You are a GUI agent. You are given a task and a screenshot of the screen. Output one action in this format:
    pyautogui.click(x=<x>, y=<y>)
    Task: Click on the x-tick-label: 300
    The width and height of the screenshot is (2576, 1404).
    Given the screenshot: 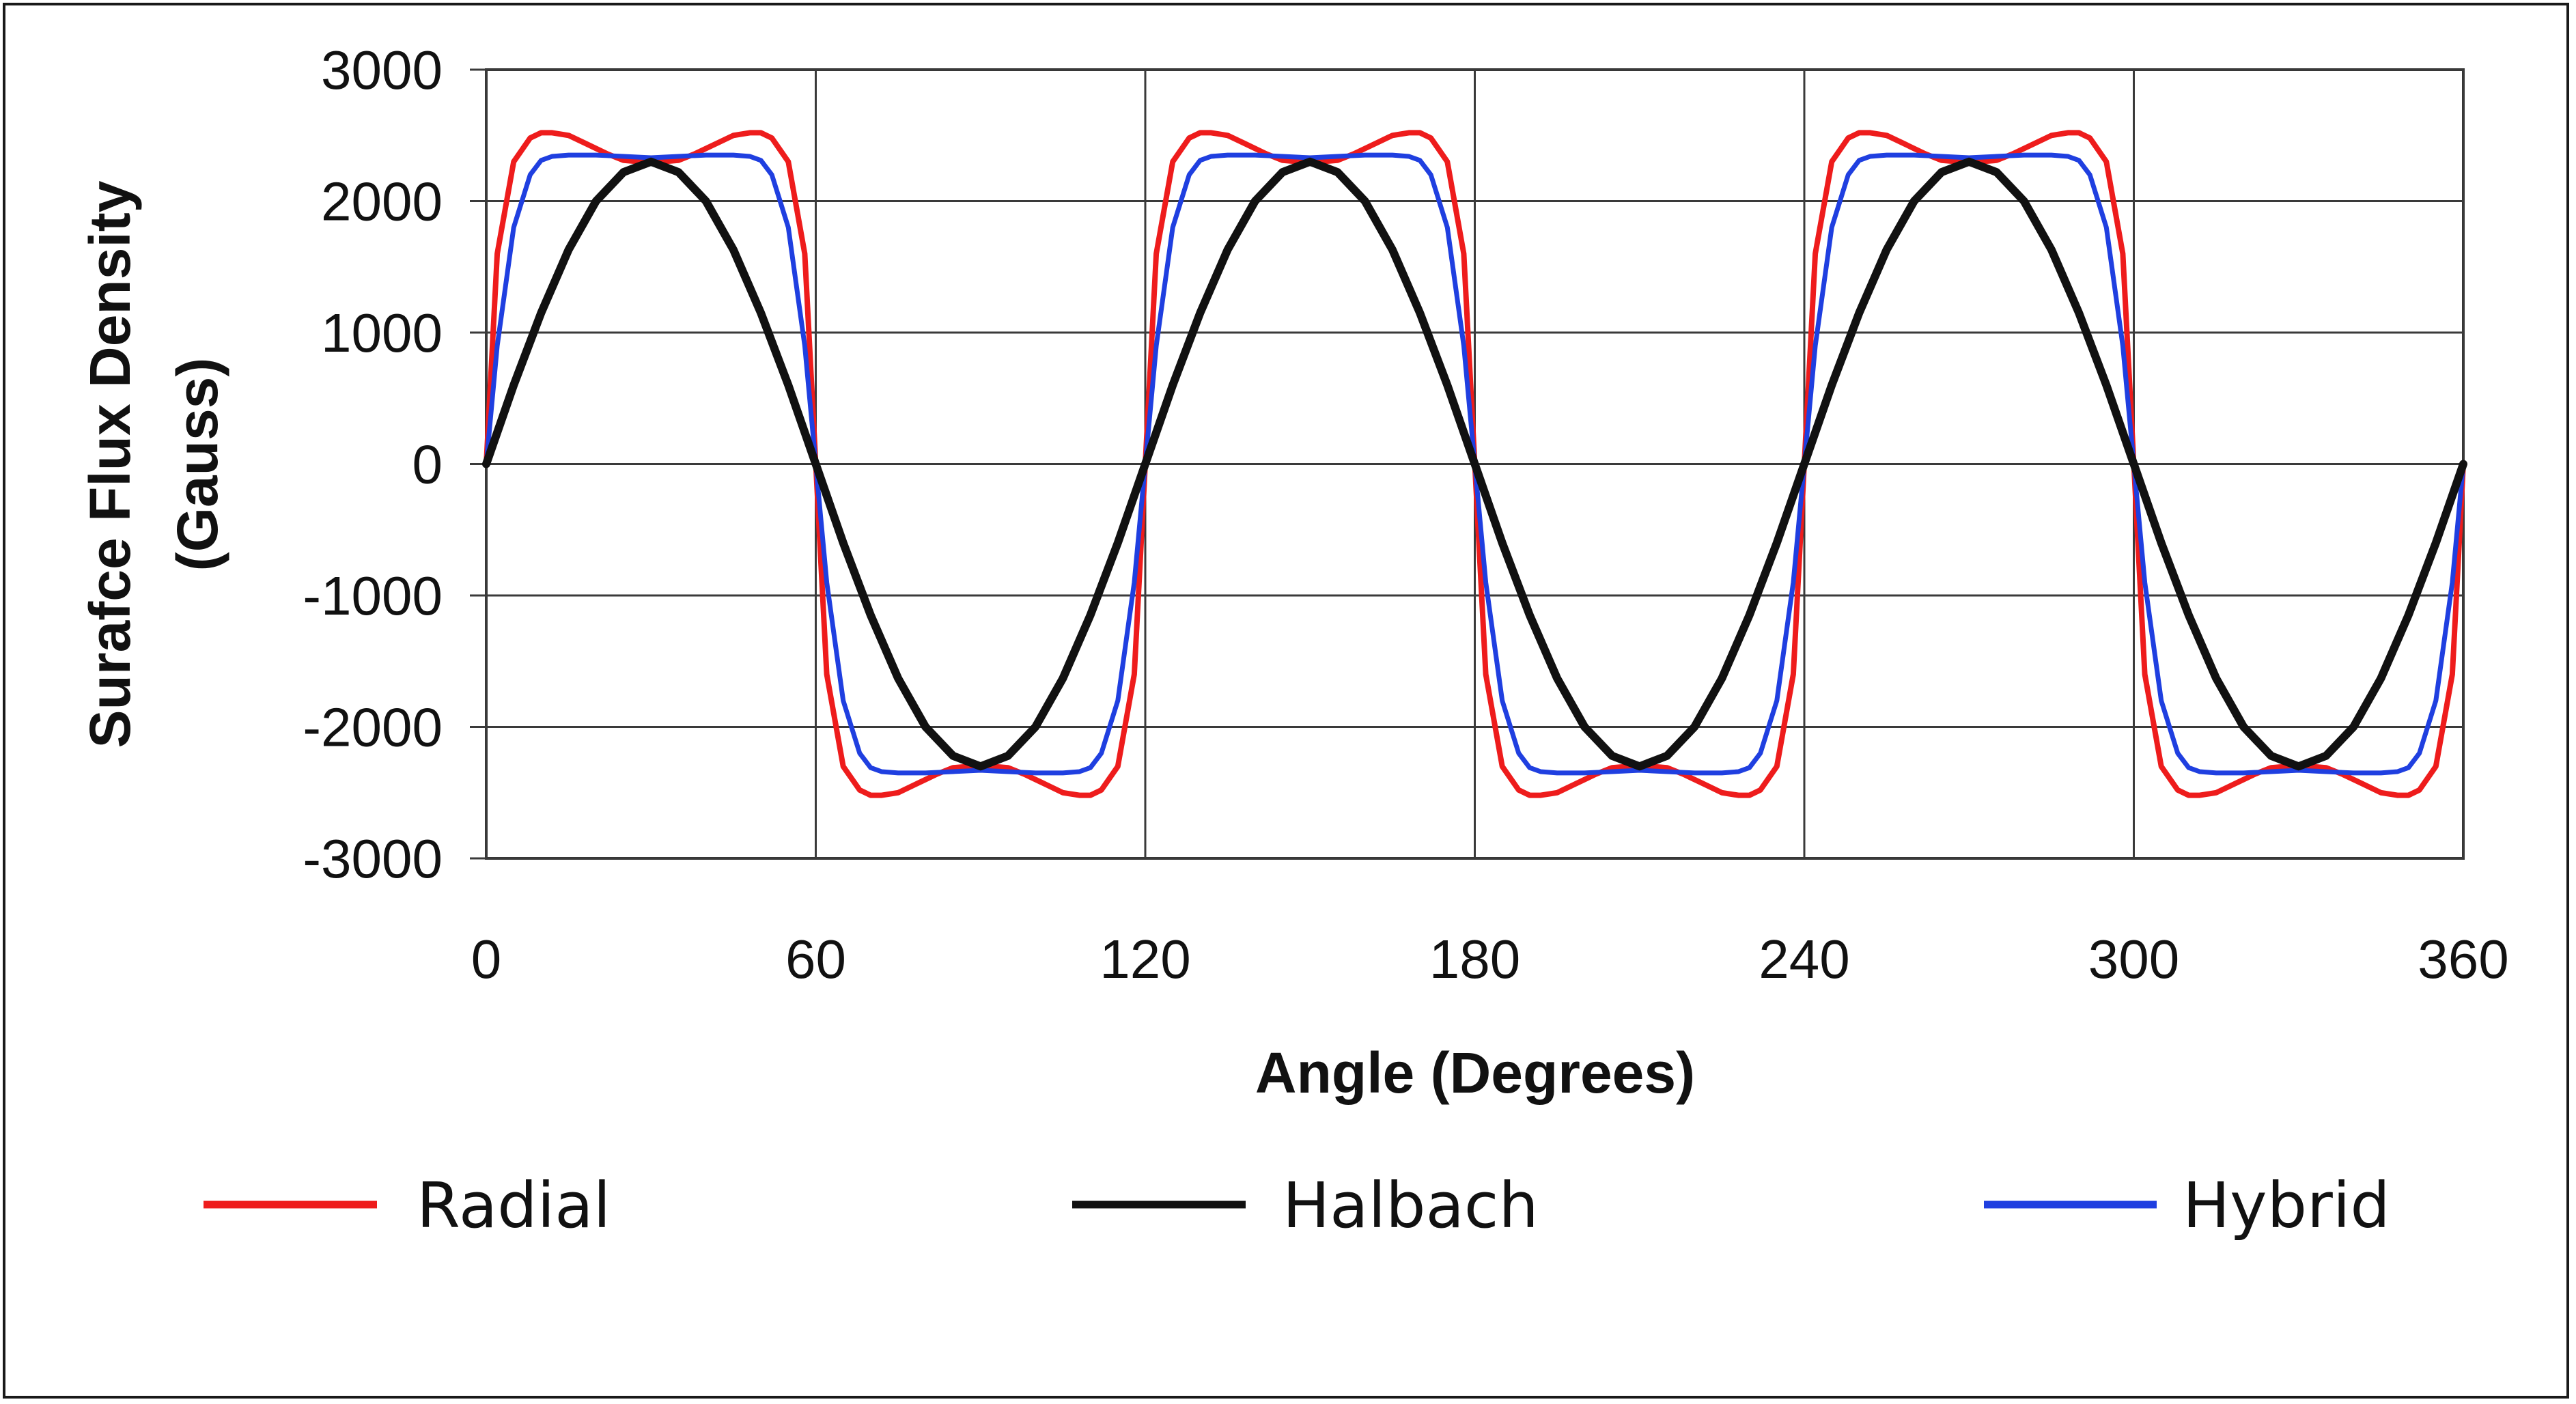 What is the action you would take?
    pyautogui.click(x=2133, y=959)
    